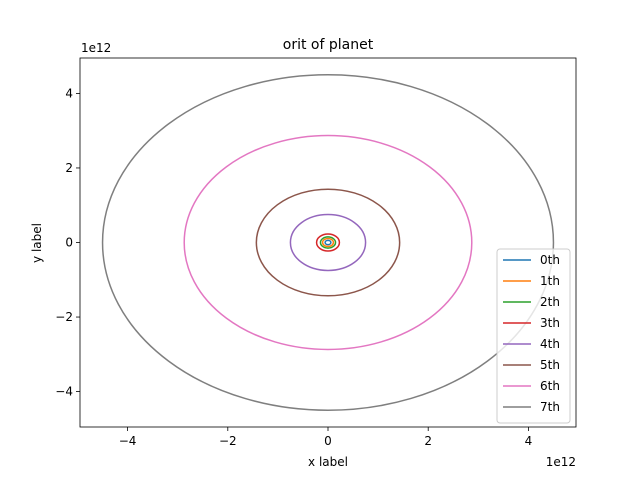 The height and width of the screenshot is (480, 640). I want to click on x-tick-label: 2, so click(428, 441).